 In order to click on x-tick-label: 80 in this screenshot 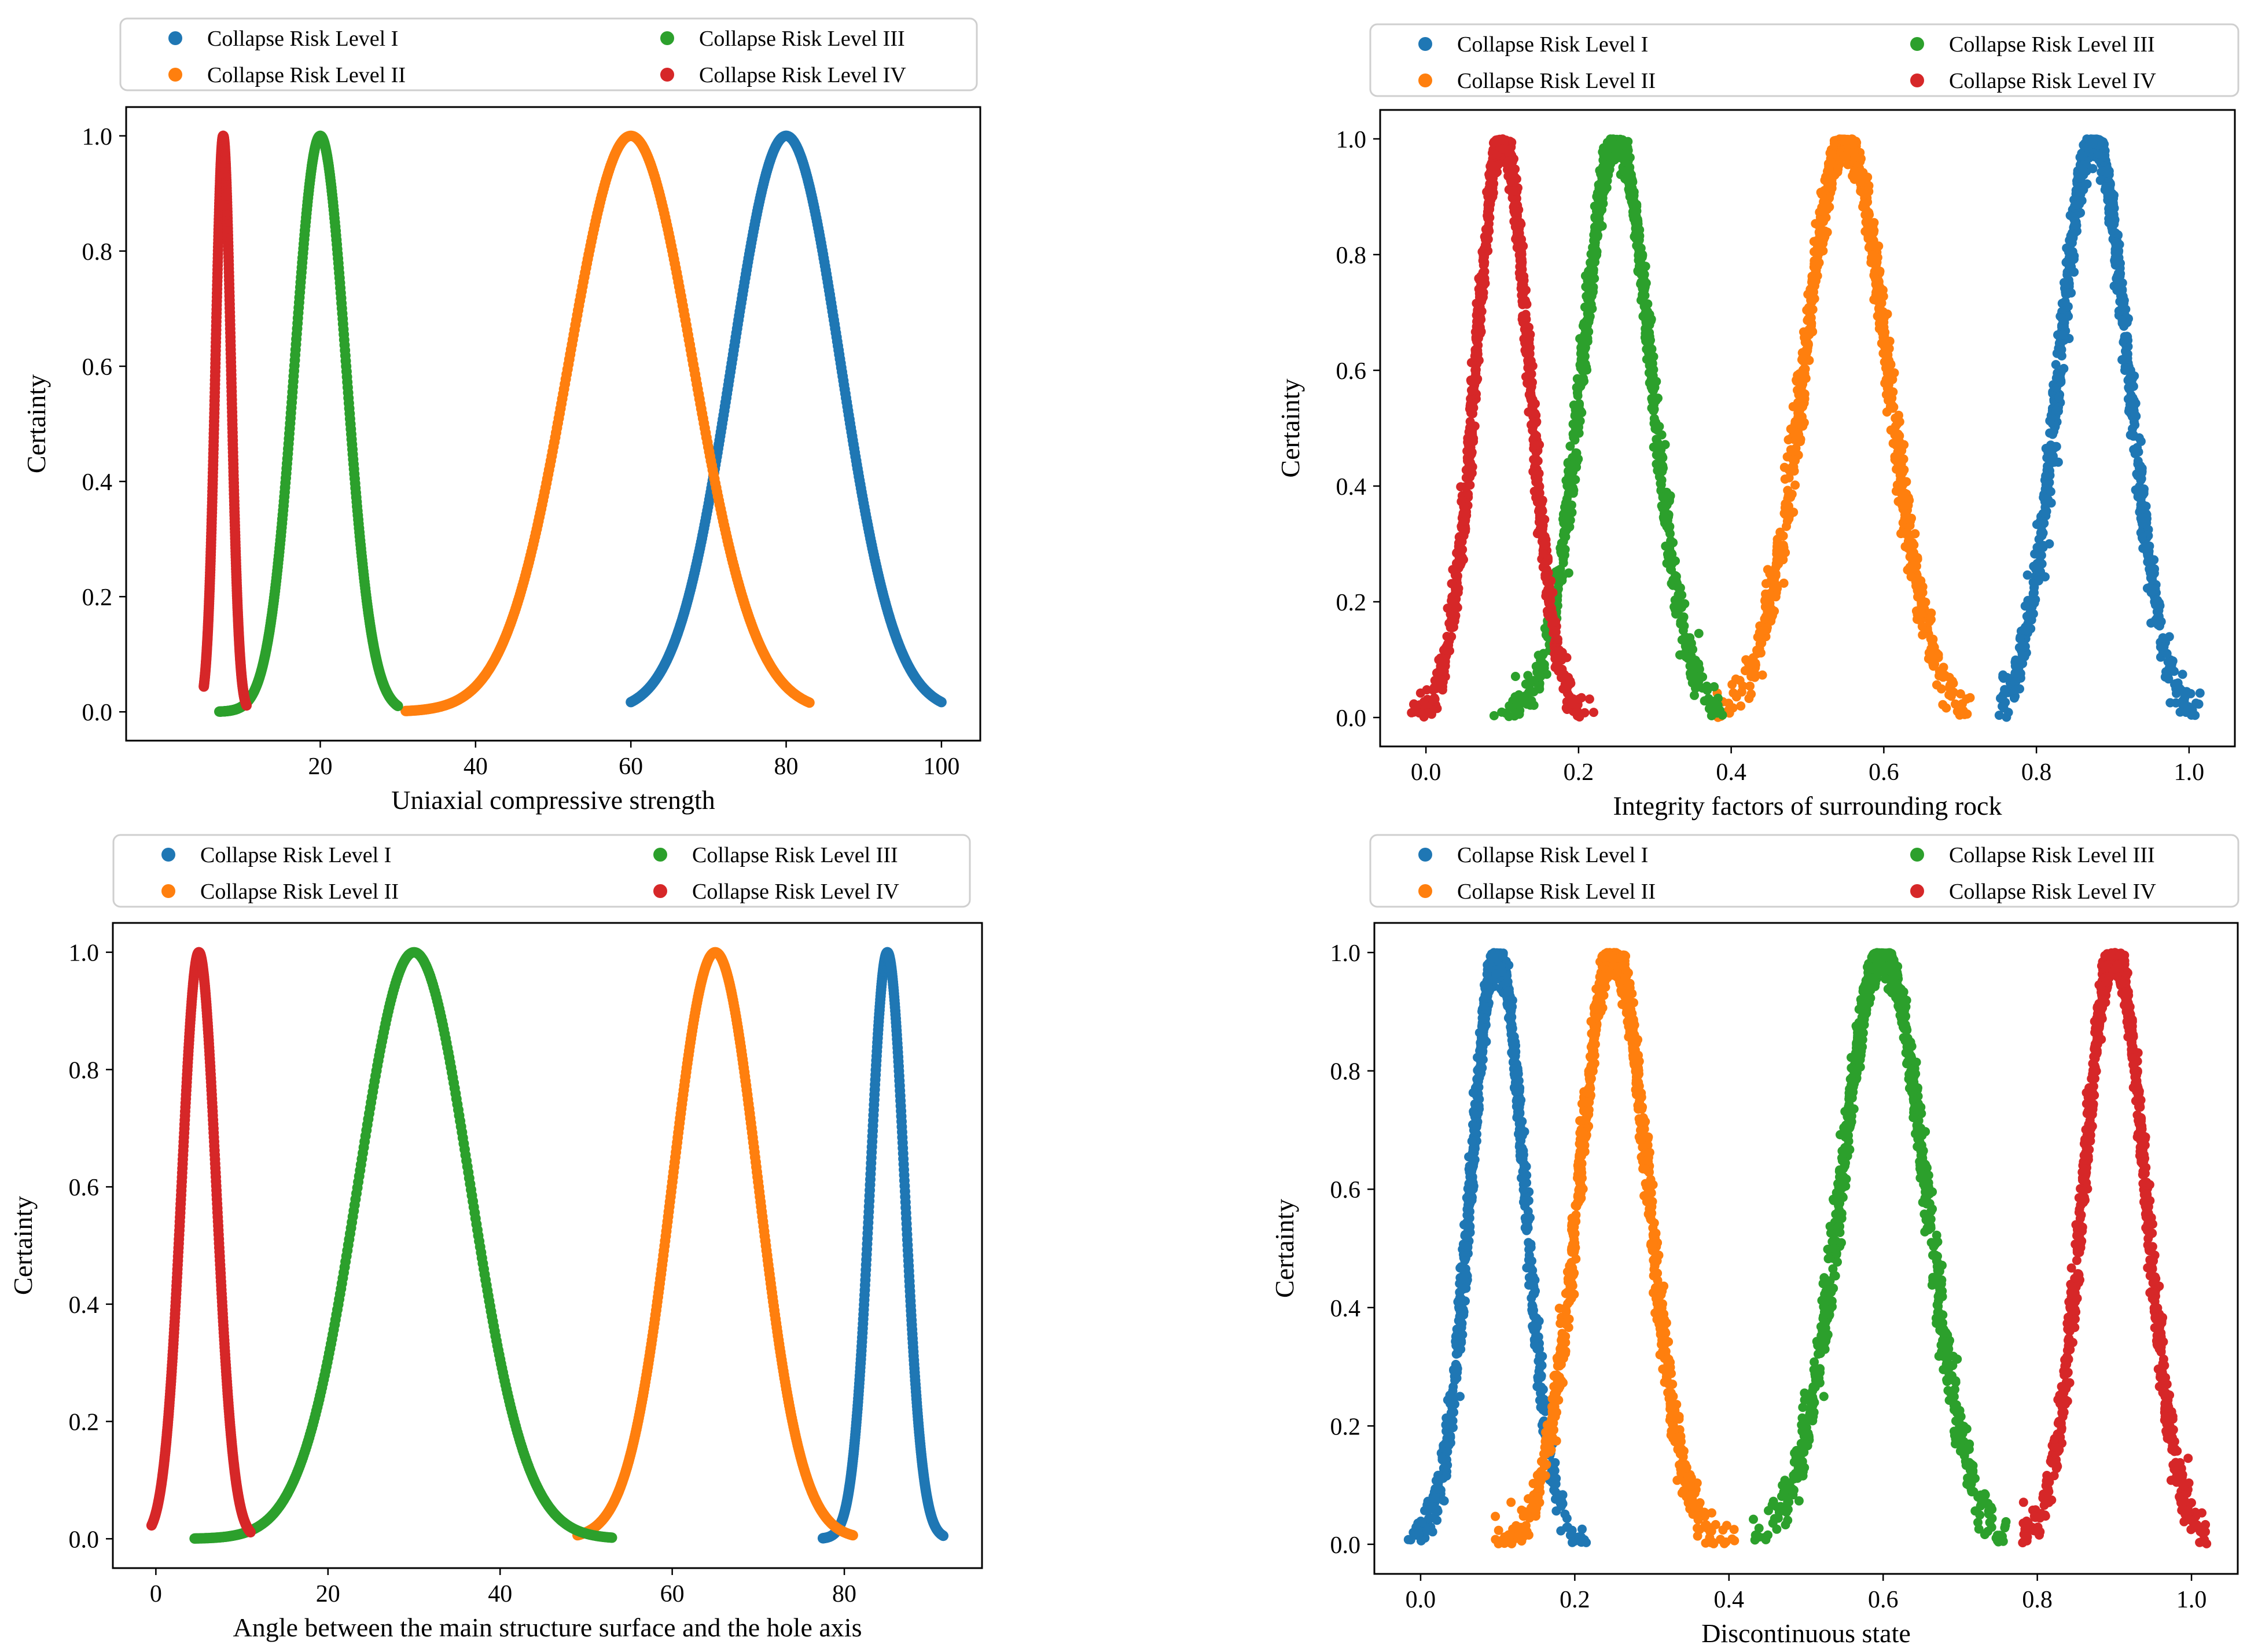, I will do `click(786, 766)`.